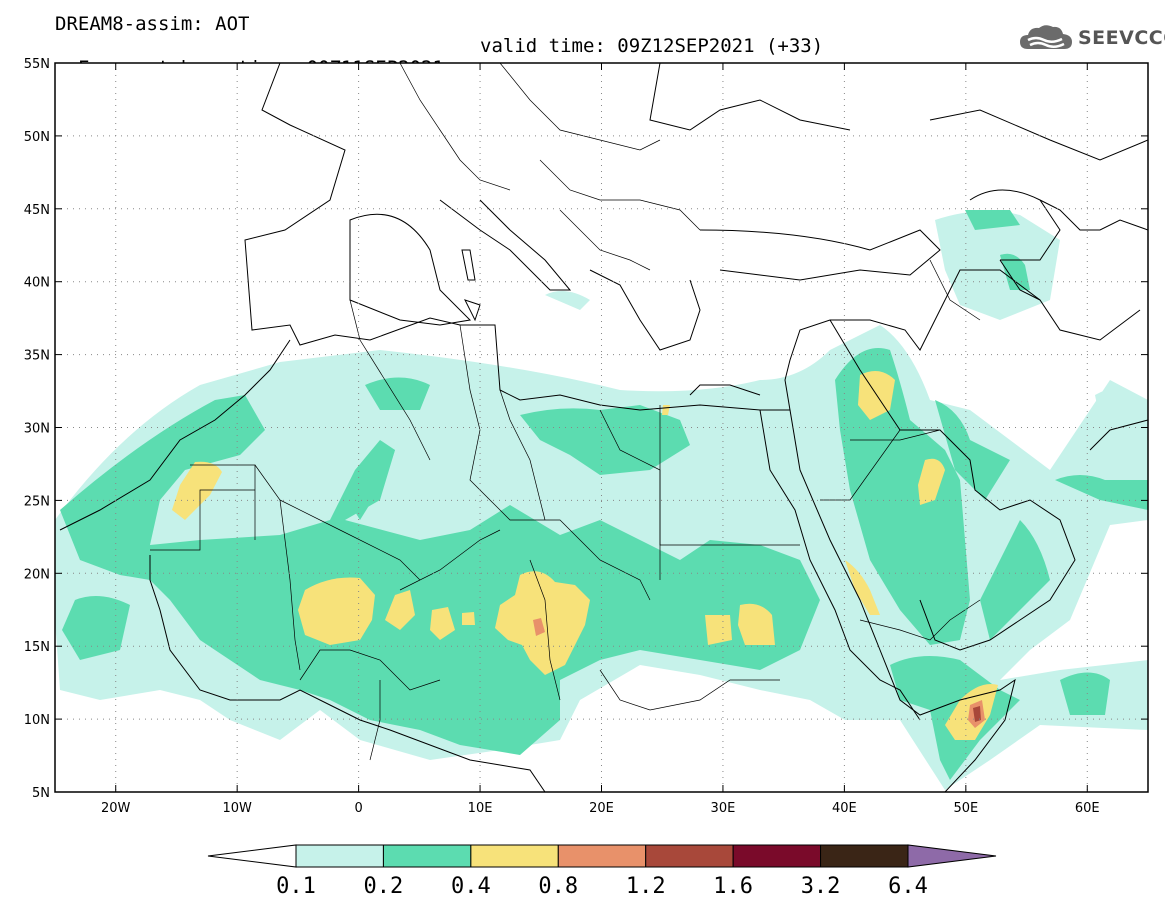  I want to click on colorbar-label: 0.1, so click(296, 886).